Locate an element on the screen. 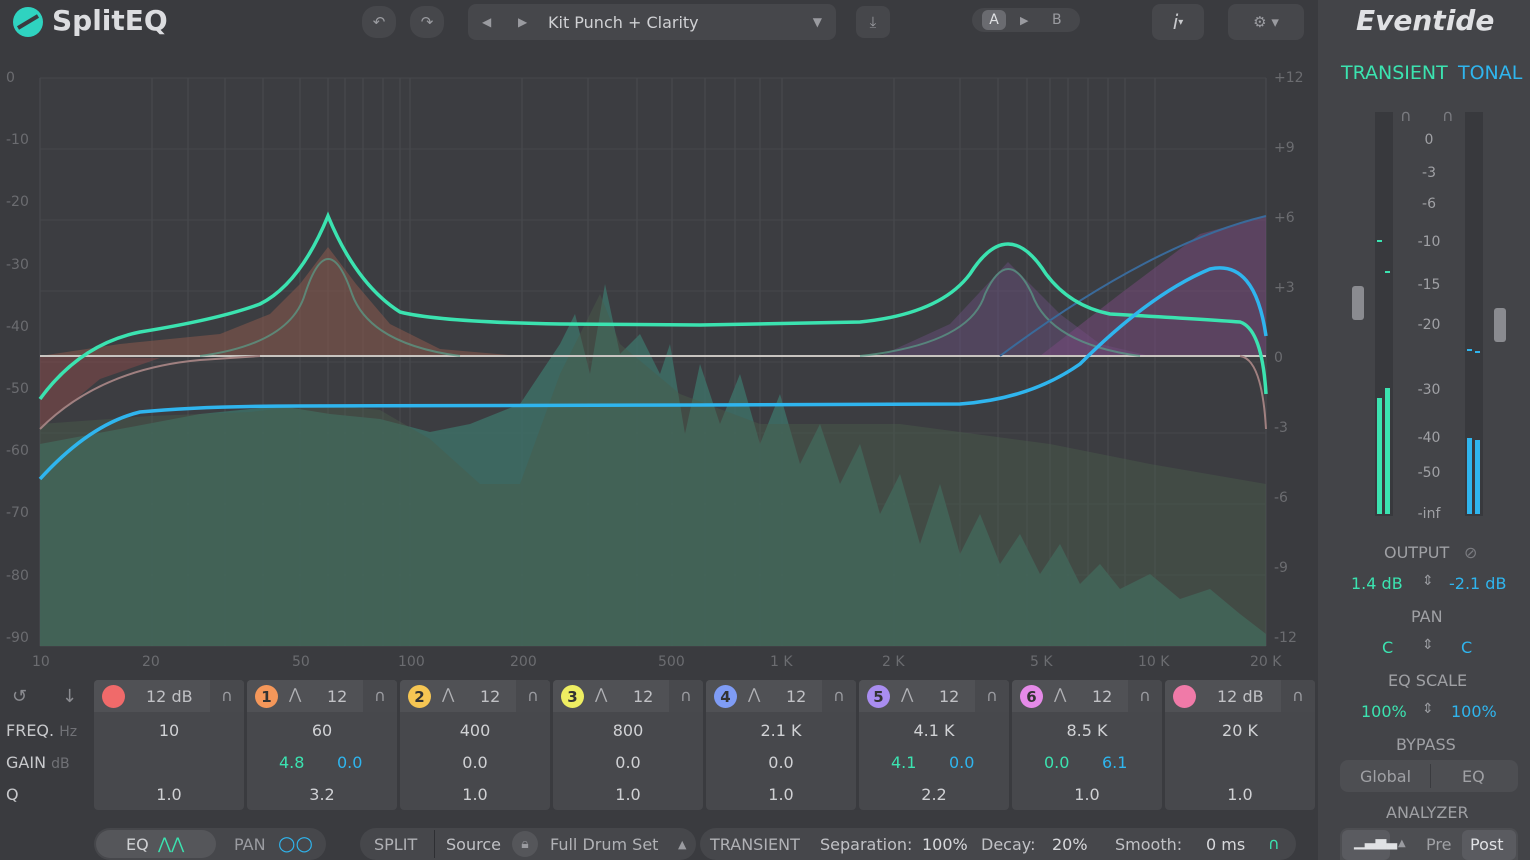  transient-solo-headphones-icon: ∩ is located at coordinates (1274, 843).